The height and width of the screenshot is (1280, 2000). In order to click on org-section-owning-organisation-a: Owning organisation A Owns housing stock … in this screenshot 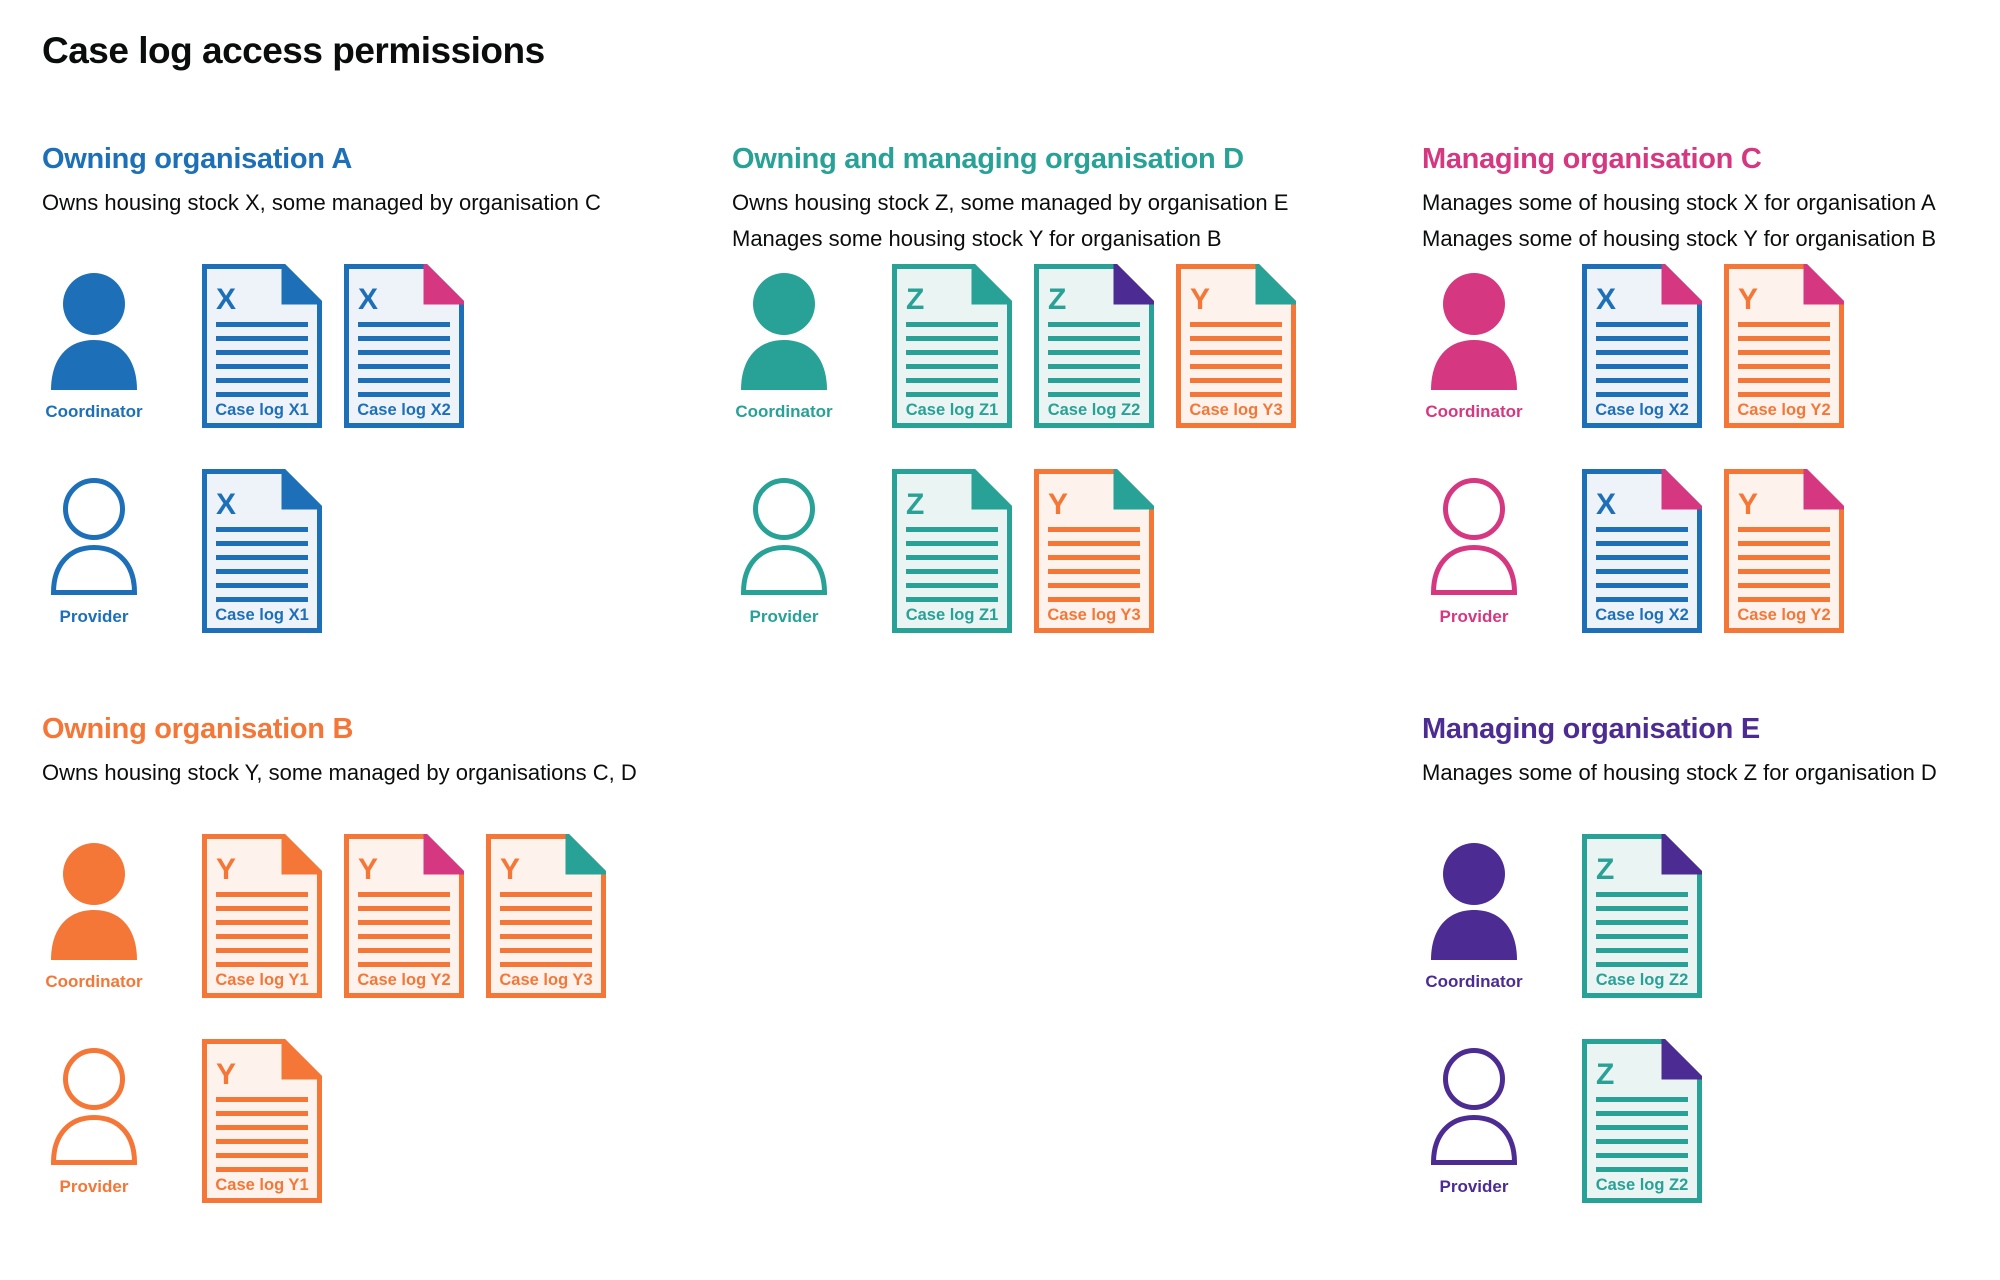, I will do `click(372, 422)`.